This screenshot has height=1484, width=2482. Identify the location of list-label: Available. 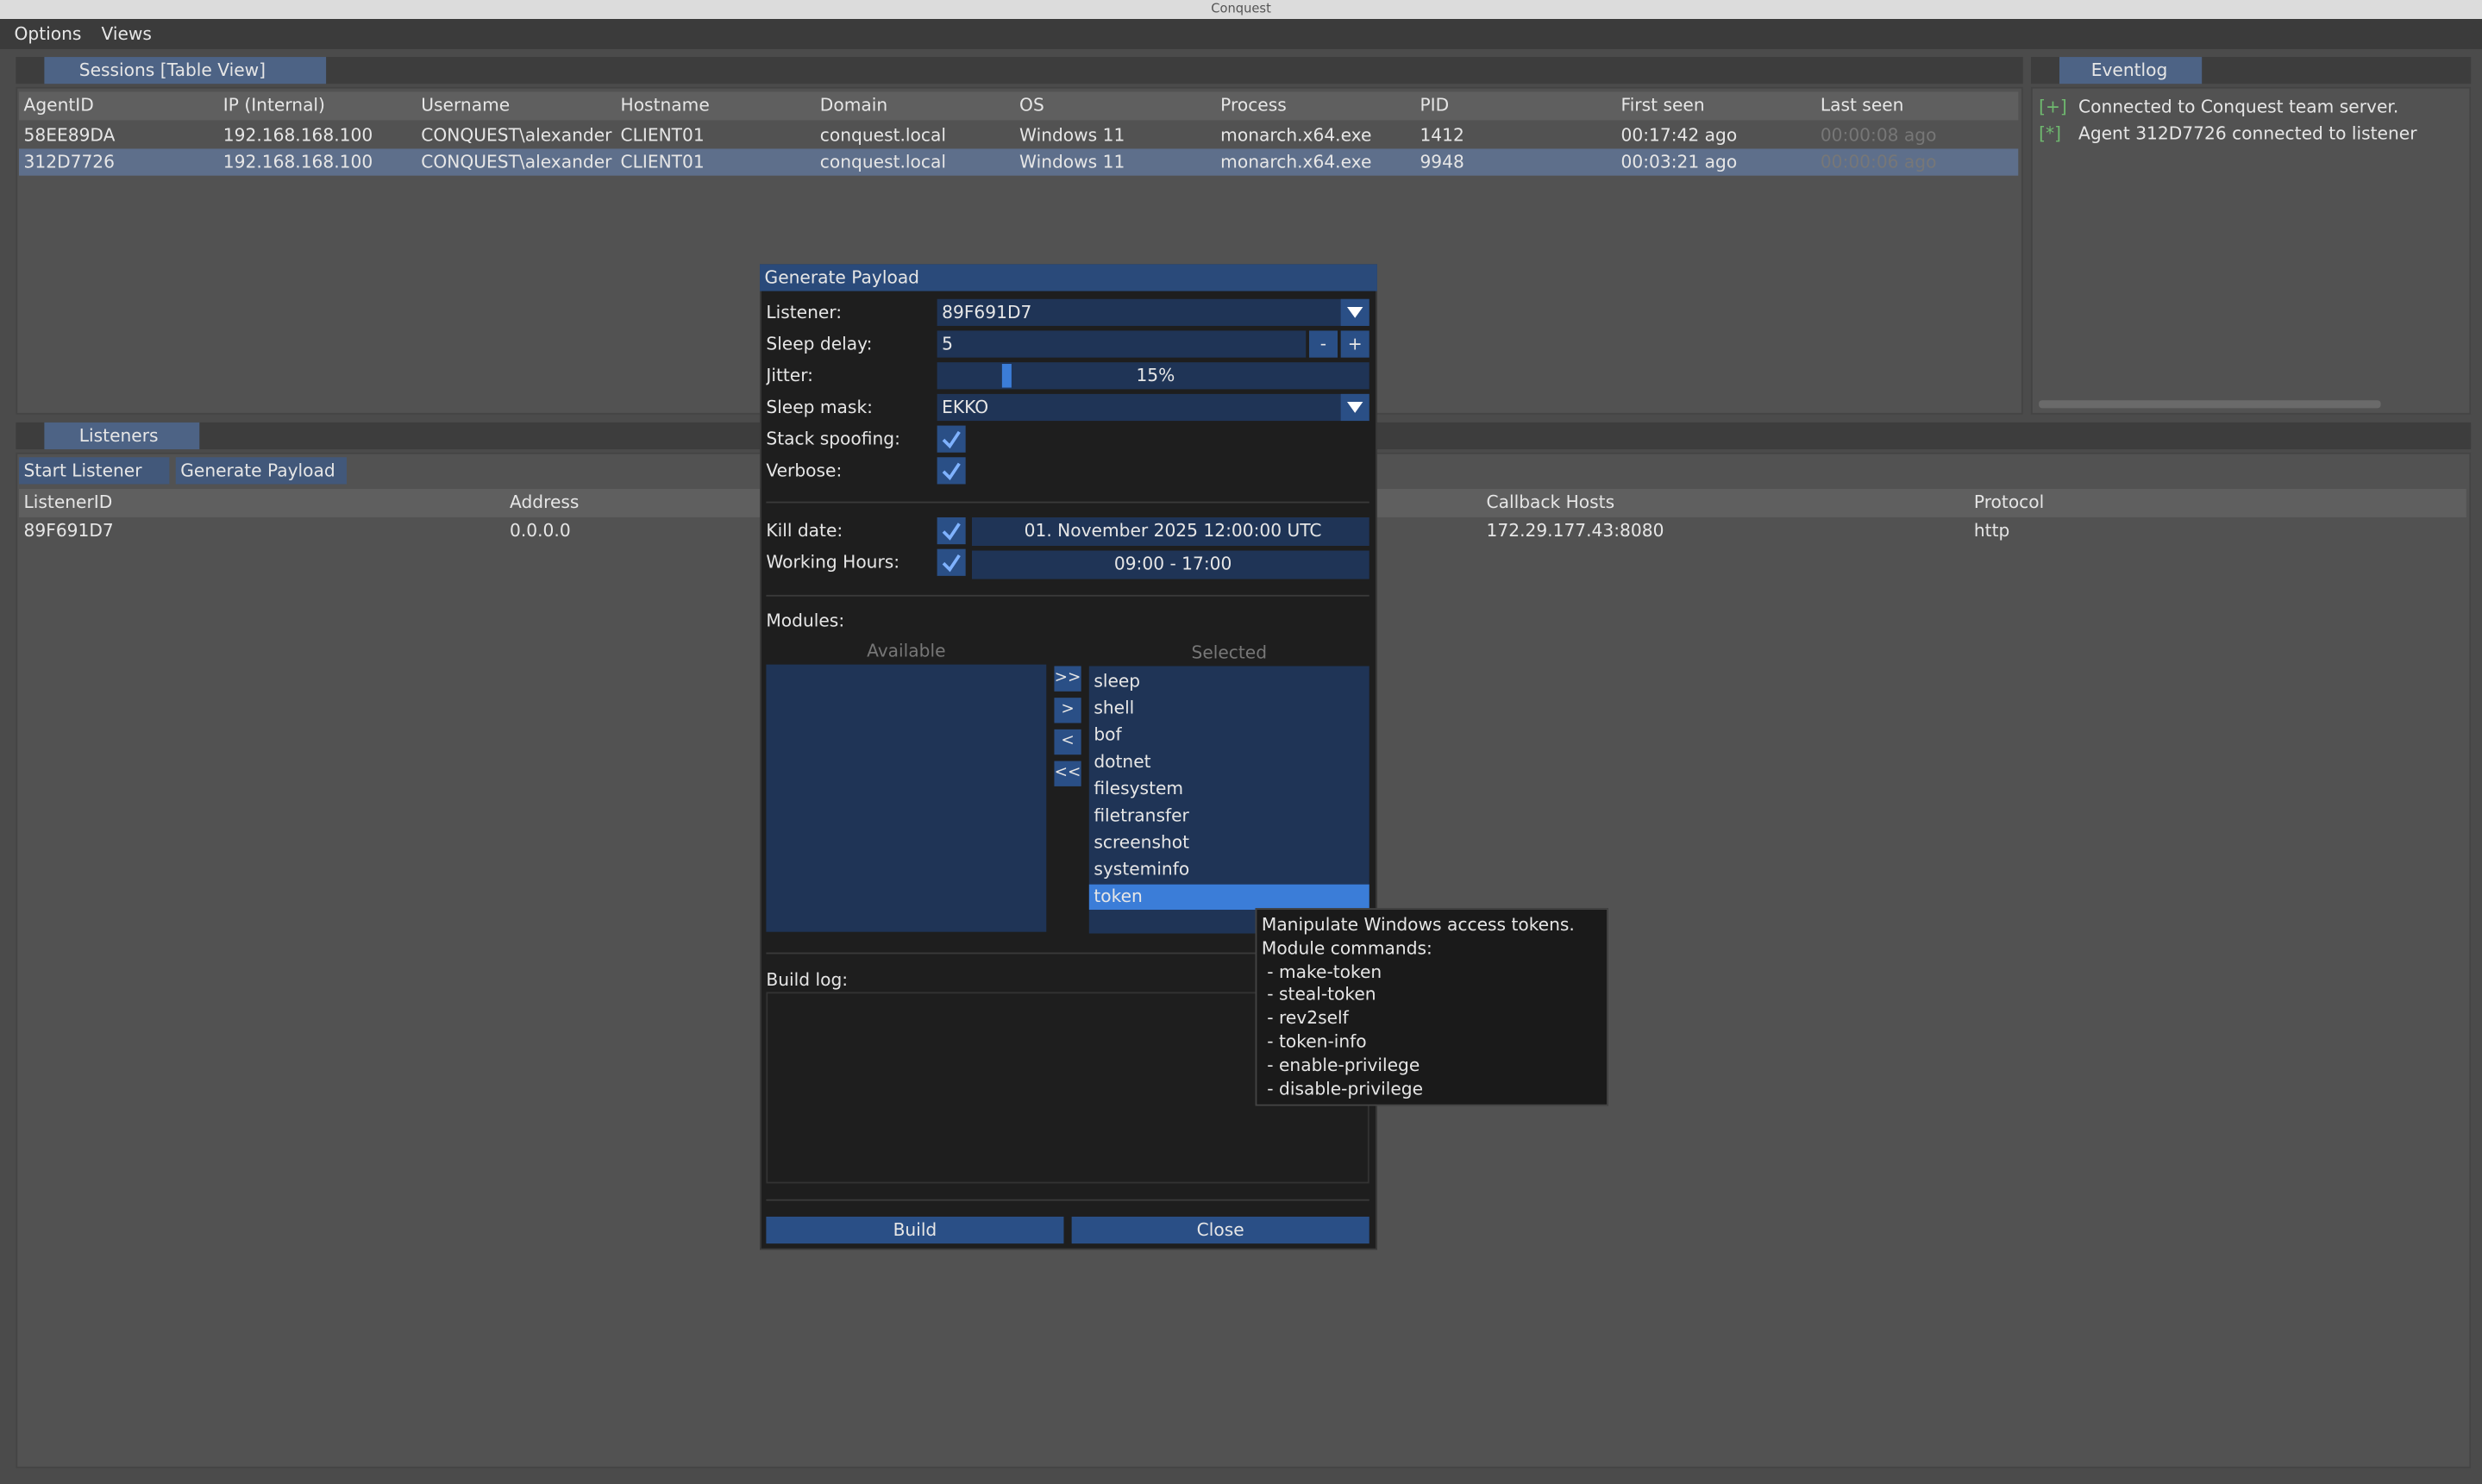
(906, 650).